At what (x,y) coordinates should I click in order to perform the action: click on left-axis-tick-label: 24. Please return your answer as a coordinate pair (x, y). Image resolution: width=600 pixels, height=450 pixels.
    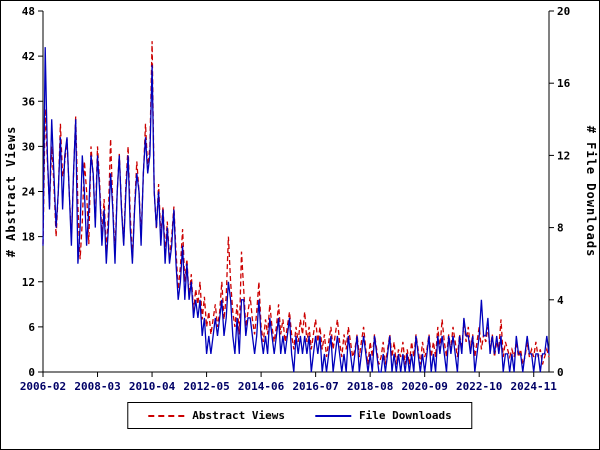
    Looking at the image, I should click on (29, 192).